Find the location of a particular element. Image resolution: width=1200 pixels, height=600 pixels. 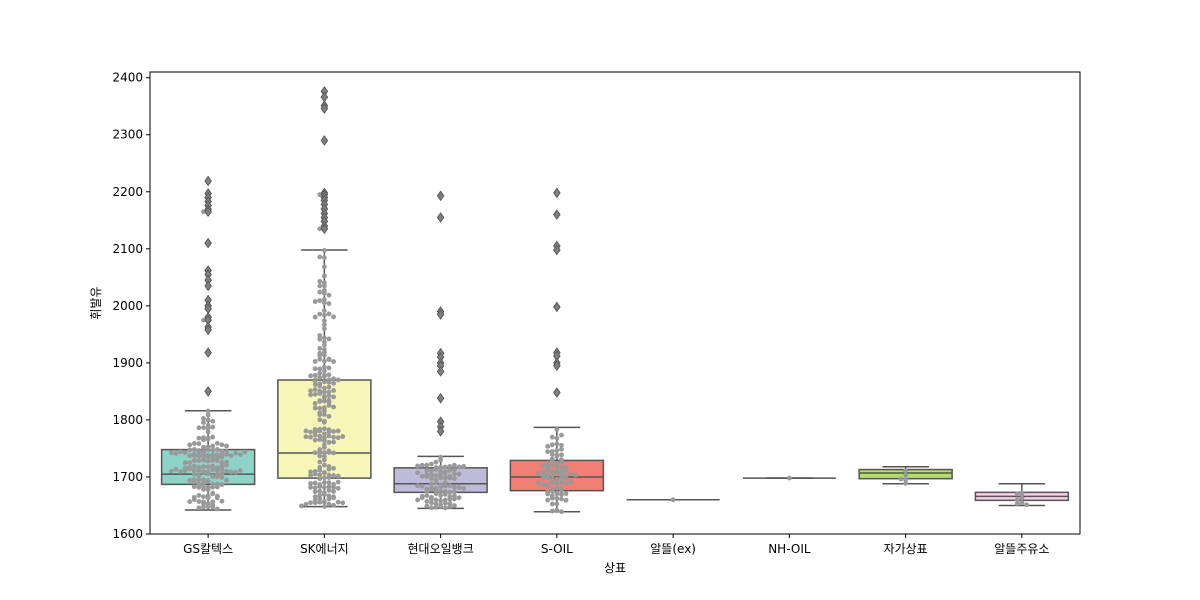

y-tick-label: 1600 is located at coordinates (127, 534).